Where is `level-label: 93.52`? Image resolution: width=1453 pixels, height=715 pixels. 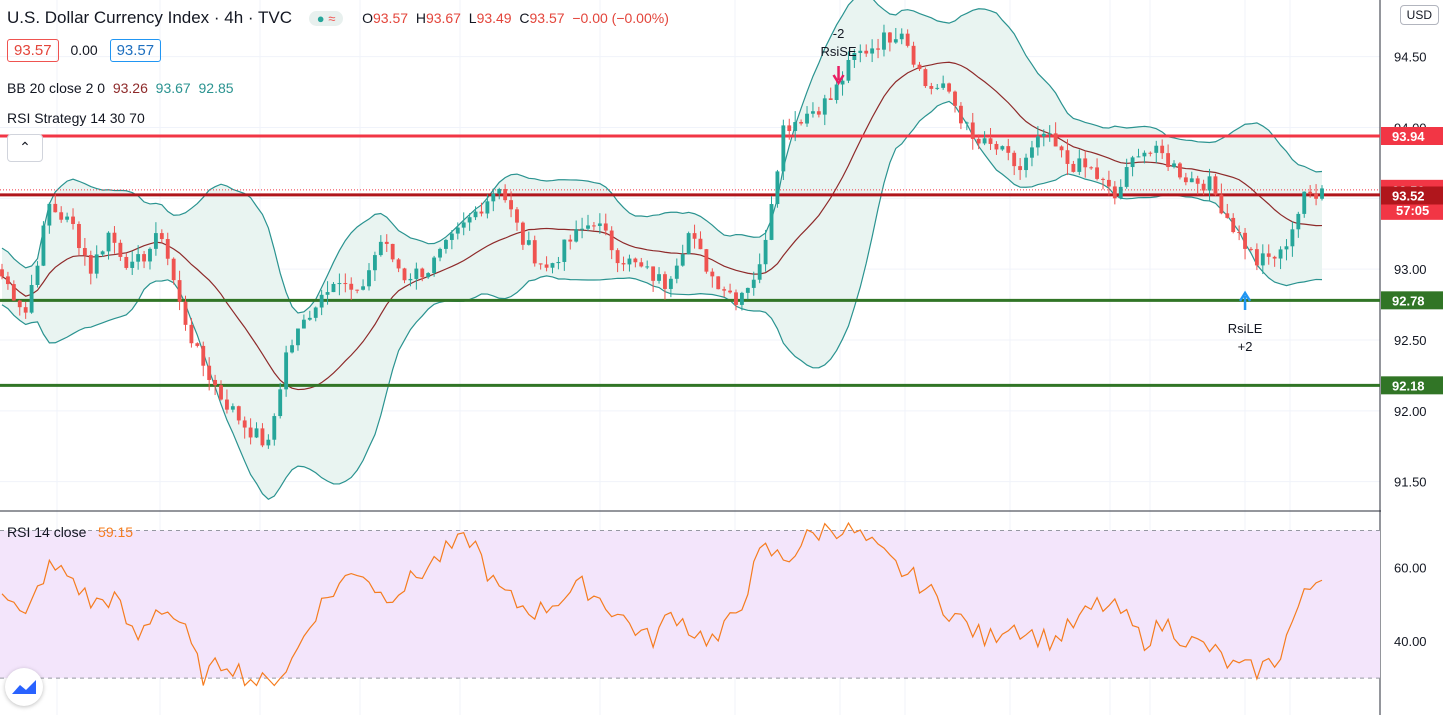 level-label: 93.52 is located at coordinates (1408, 196).